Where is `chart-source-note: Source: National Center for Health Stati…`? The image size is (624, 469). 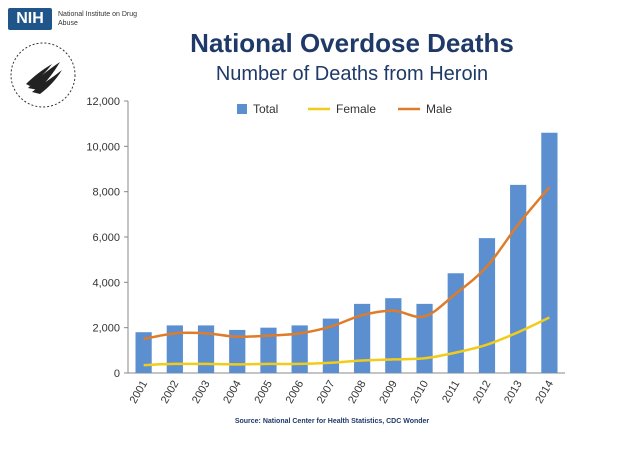 chart-source-note: Source: National Center for Health Stati… is located at coordinates (332, 421).